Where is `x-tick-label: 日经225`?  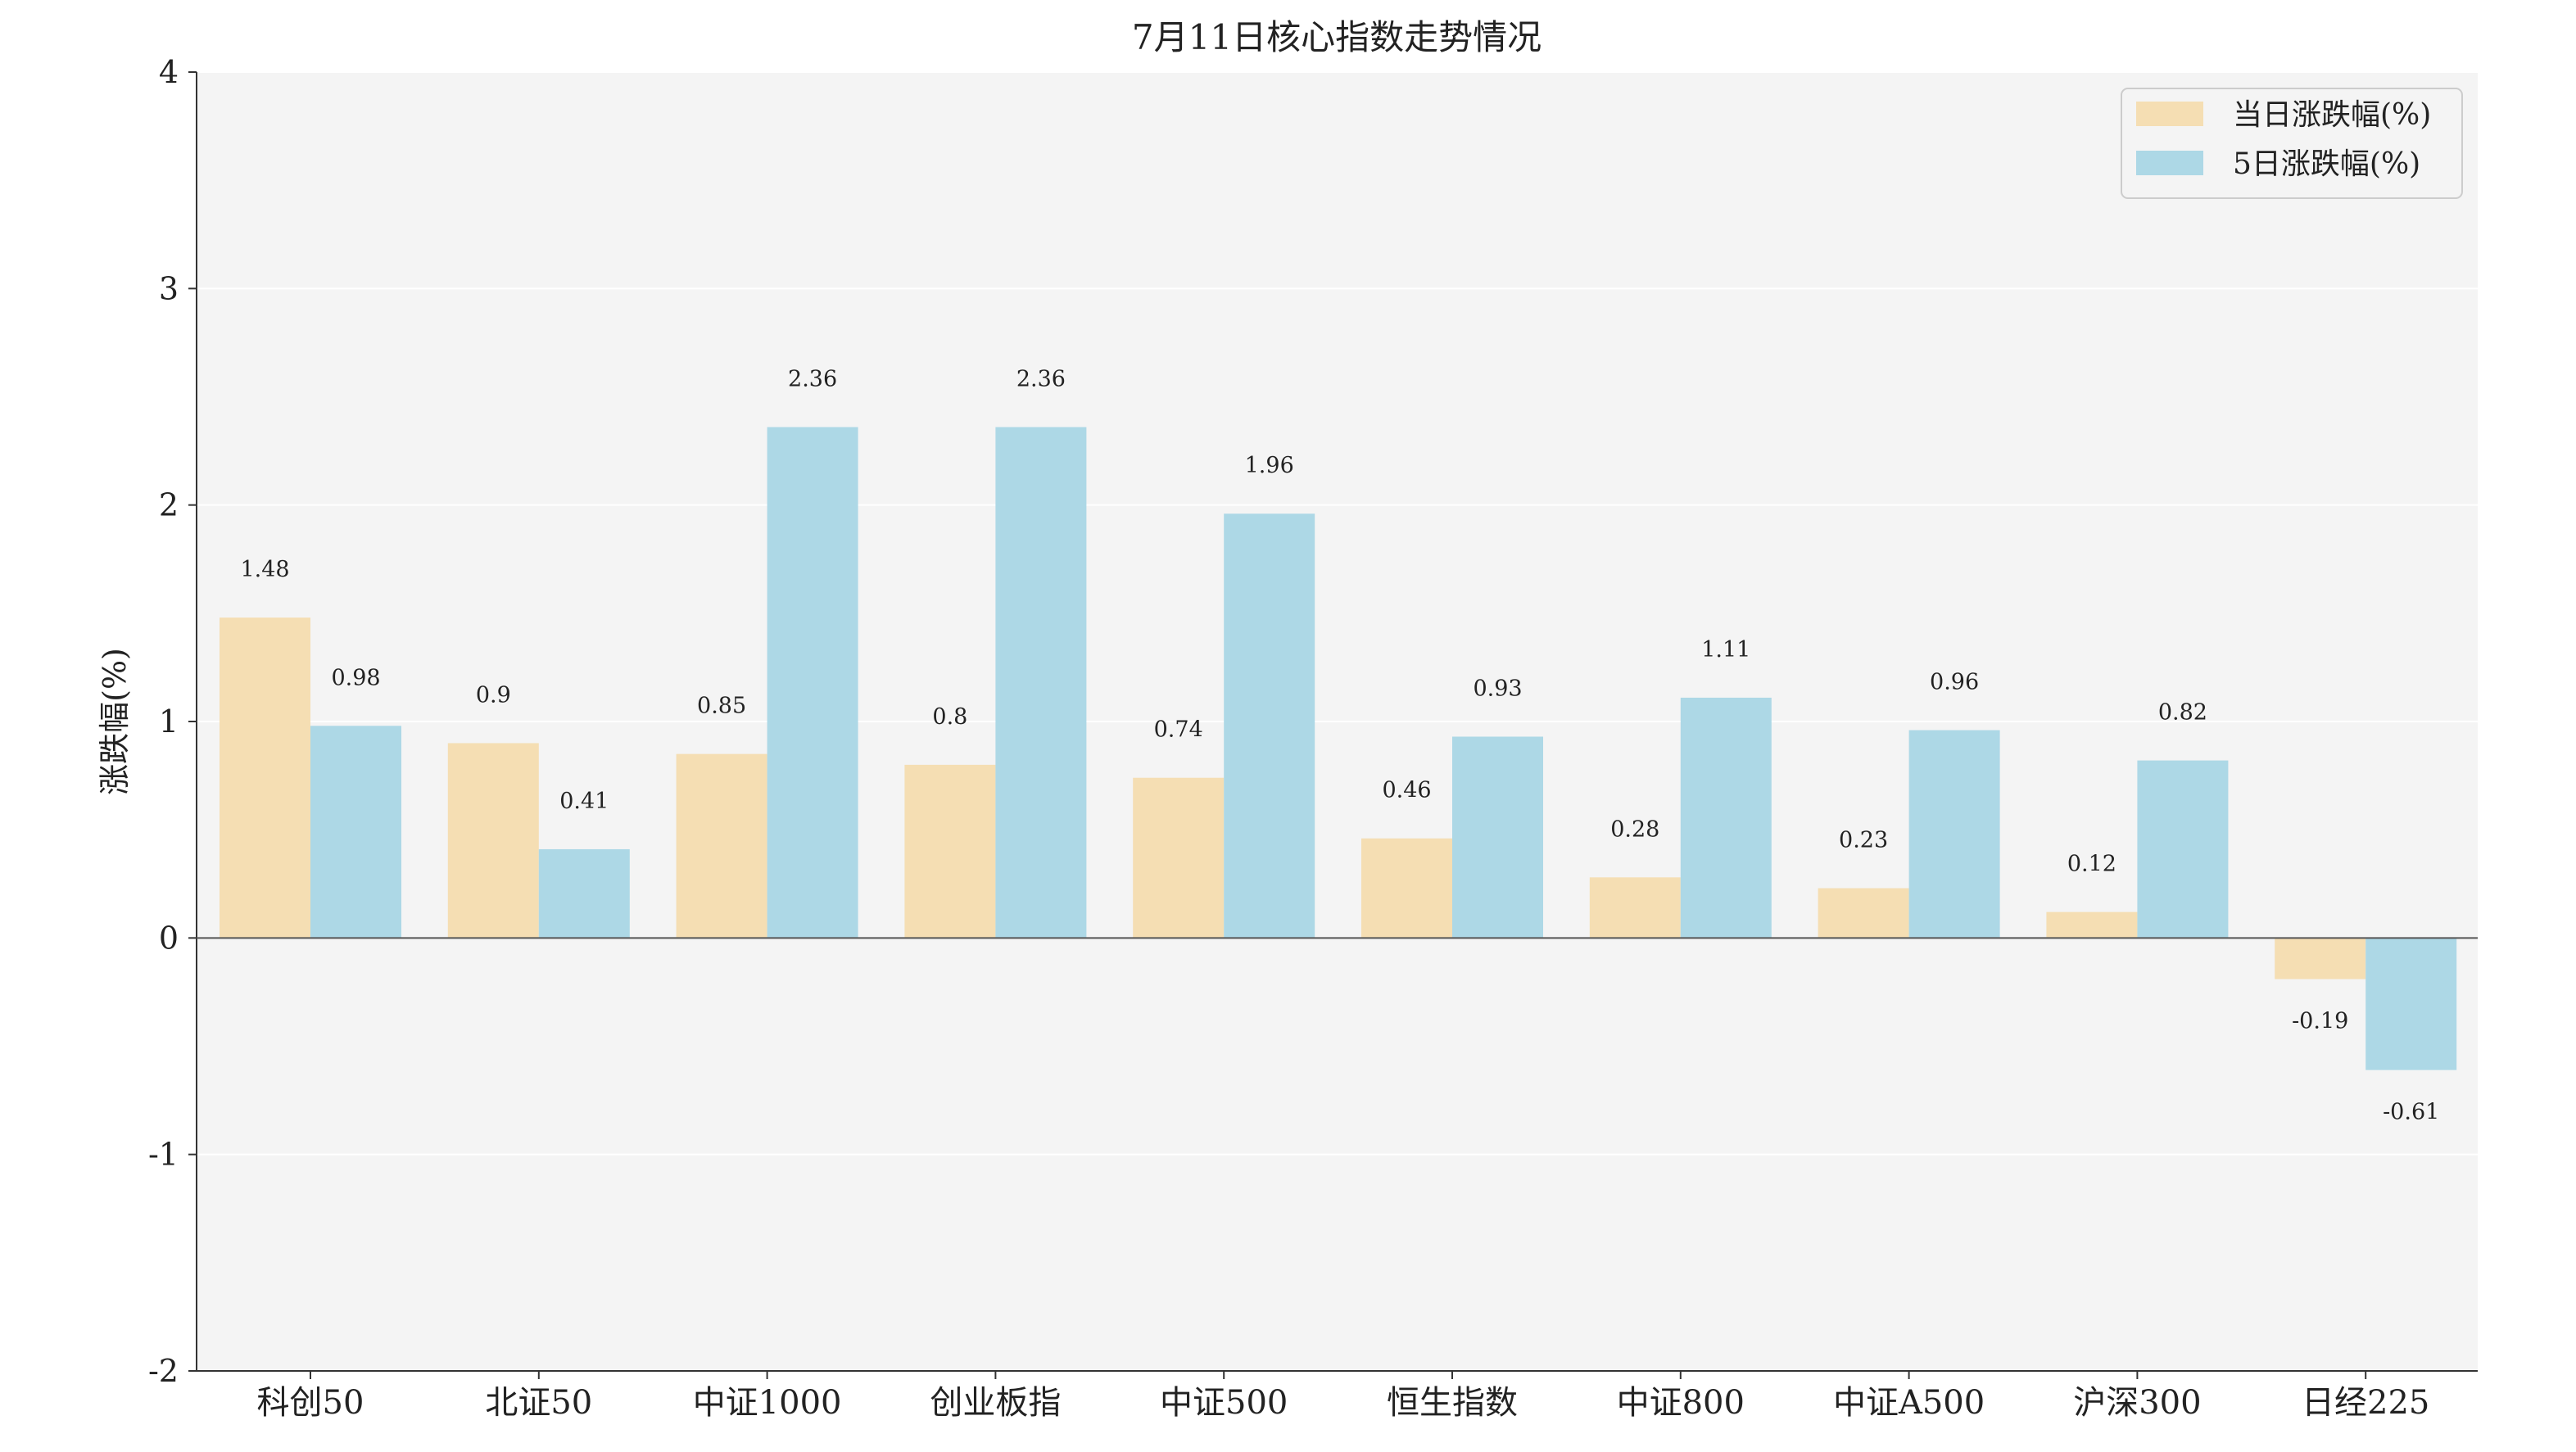 x-tick-label: 日经225 is located at coordinates (2365, 1403).